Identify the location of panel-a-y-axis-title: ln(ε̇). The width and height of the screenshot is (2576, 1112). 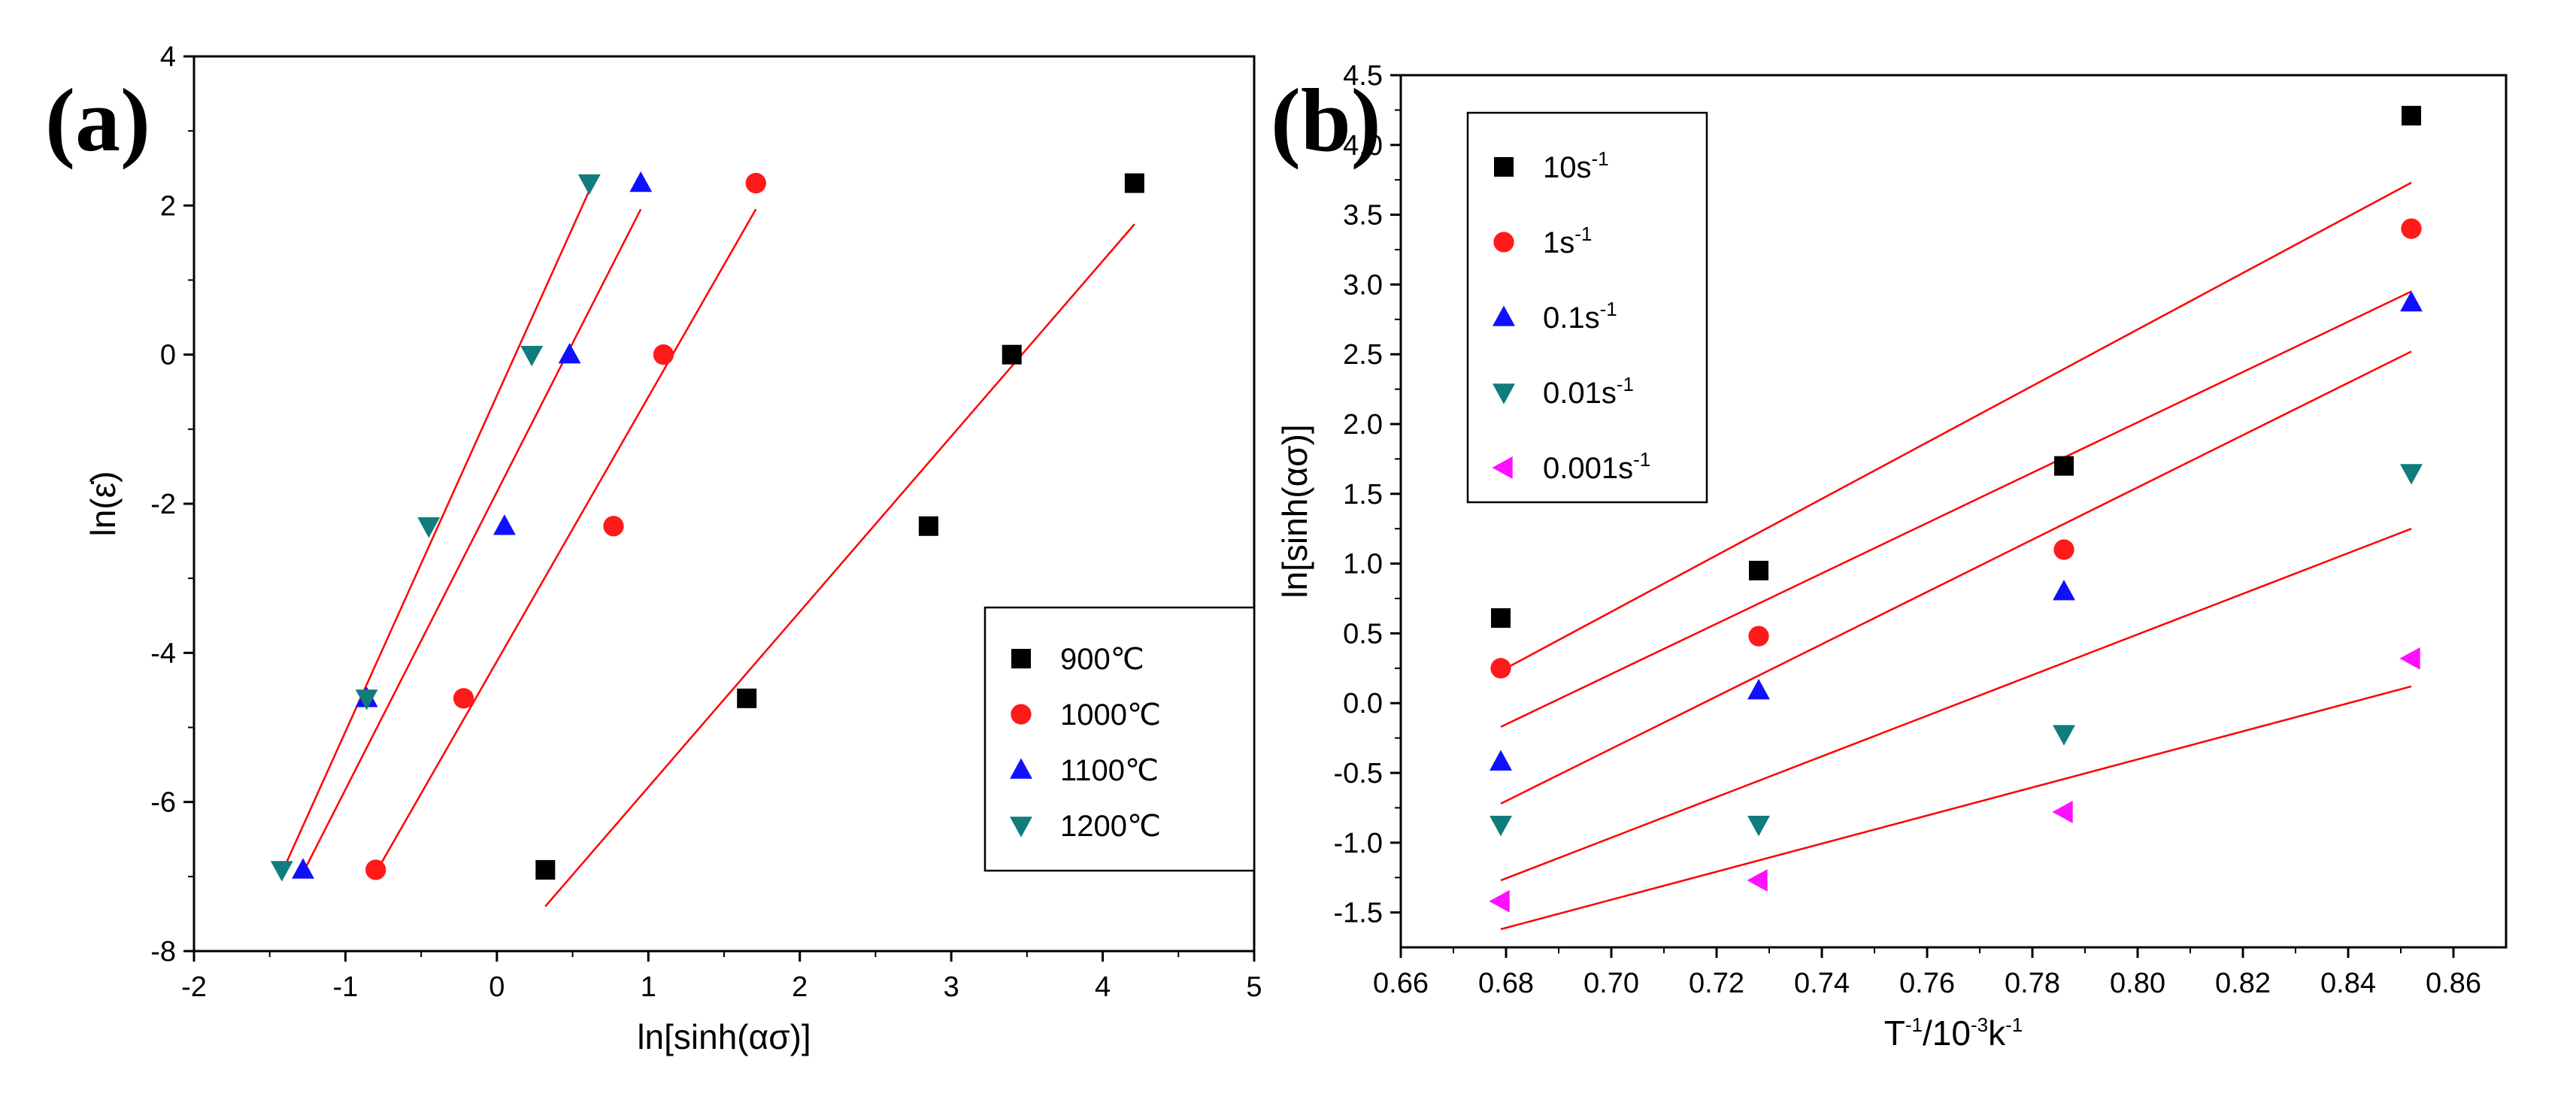
(103, 504).